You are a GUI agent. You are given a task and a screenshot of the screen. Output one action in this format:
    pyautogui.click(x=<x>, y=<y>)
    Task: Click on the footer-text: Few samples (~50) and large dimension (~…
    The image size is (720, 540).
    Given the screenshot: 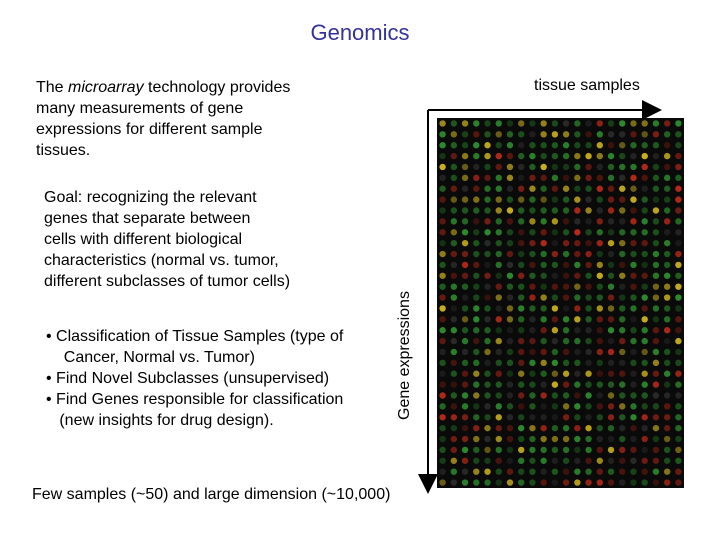 What is the action you would take?
    pyautogui.click(x=211, y=494)
    